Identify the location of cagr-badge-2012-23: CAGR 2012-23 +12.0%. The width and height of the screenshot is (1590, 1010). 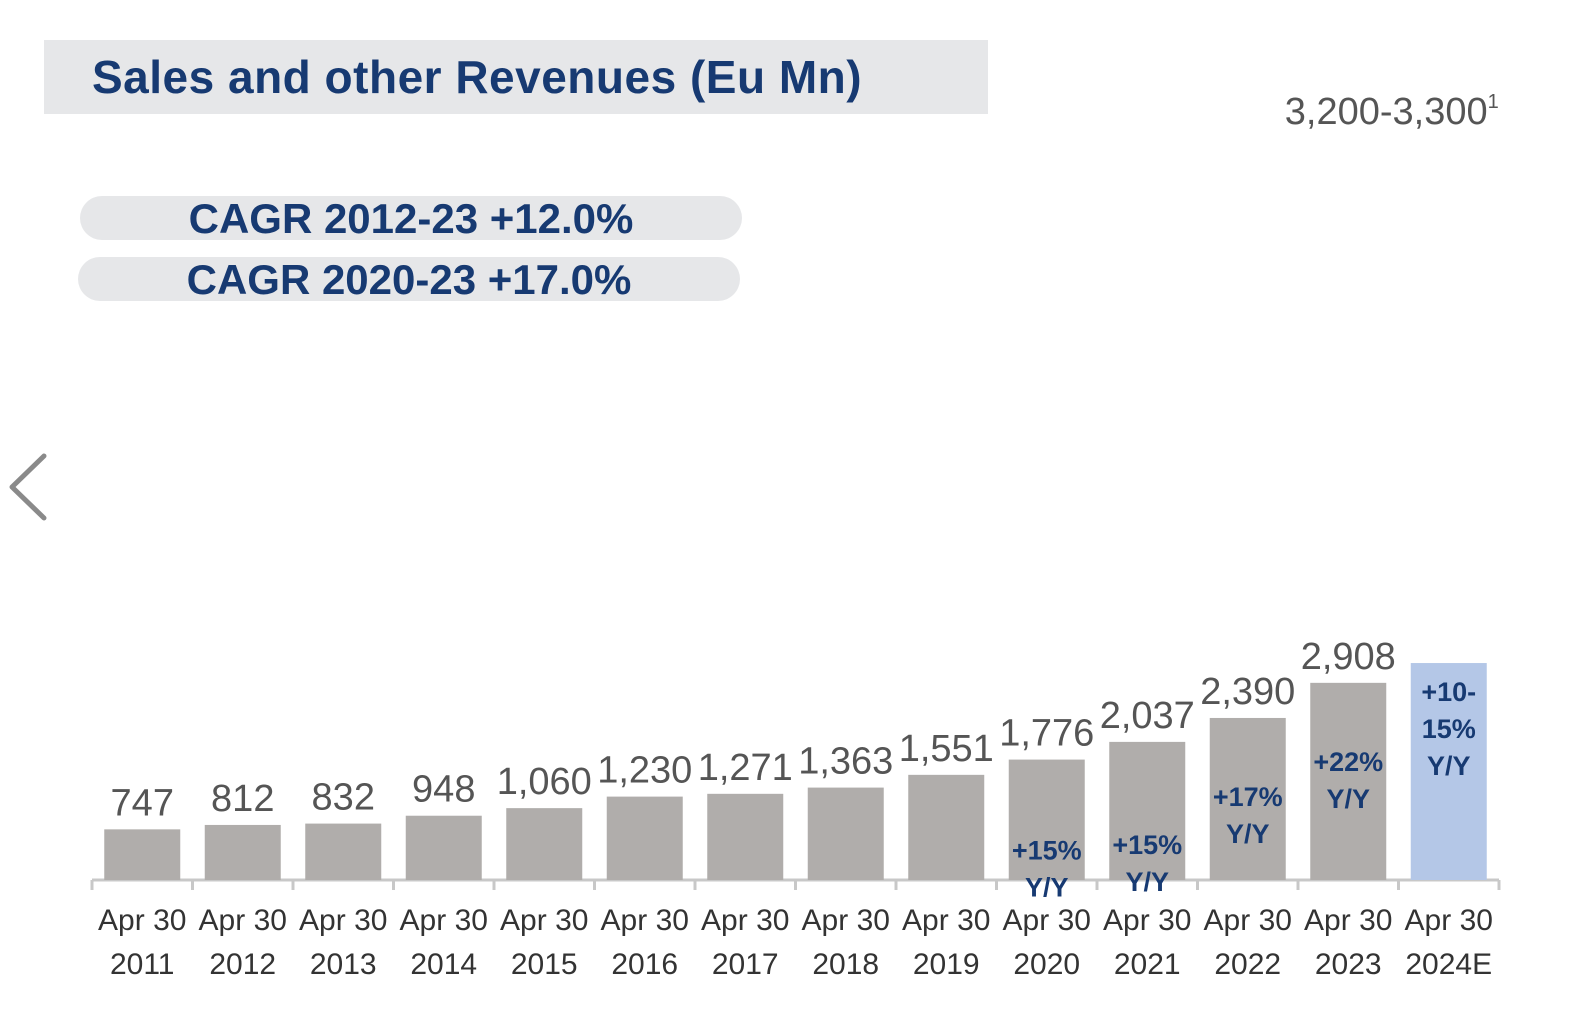
(411, 218).